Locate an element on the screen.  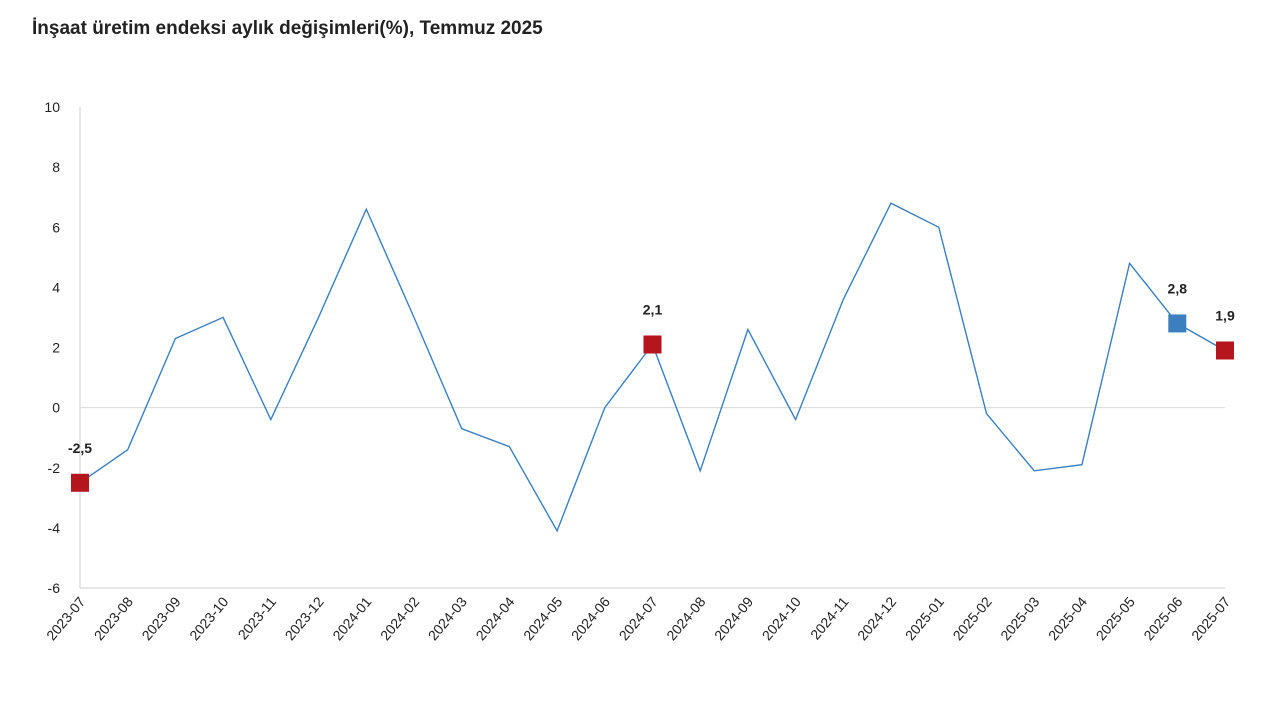
x-tick-label: 2024-05 is located at coordinates (542, 618).